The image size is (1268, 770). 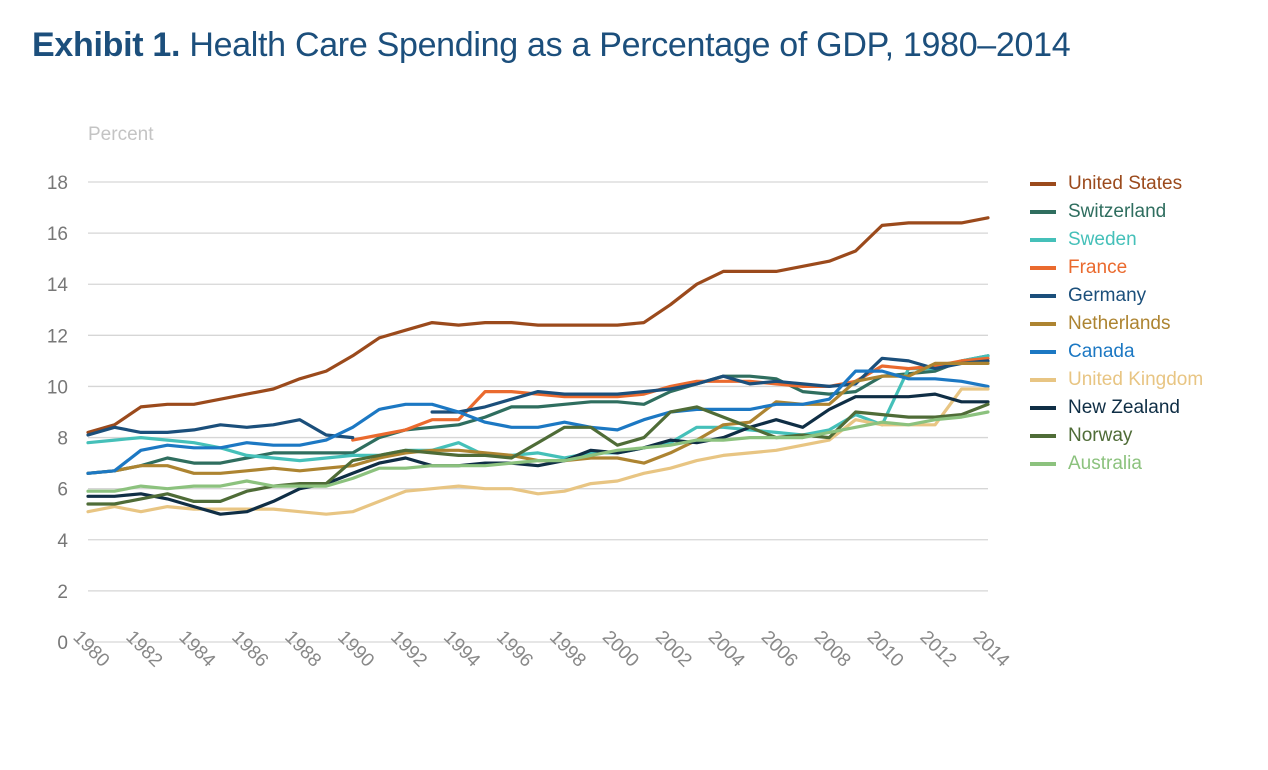 What do you see at coordinates (62, 643) in the screenshot?
I see `y-tick-label: 0` at bounding box center [62, 643].